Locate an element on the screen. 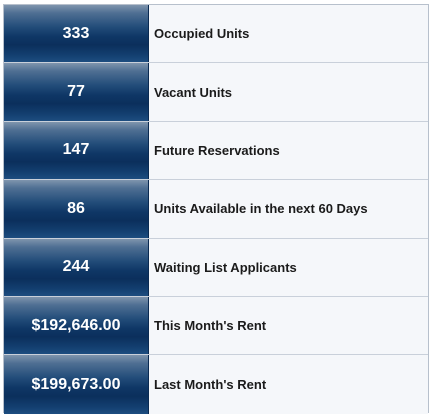  stat-label: Occupied Units is located at coordinates (288, 34).